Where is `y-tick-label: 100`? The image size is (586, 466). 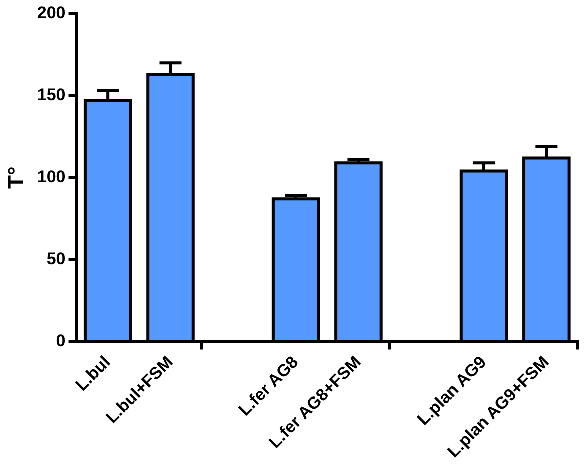
y-tick-label: 100 is located at coordinates (51, 177).